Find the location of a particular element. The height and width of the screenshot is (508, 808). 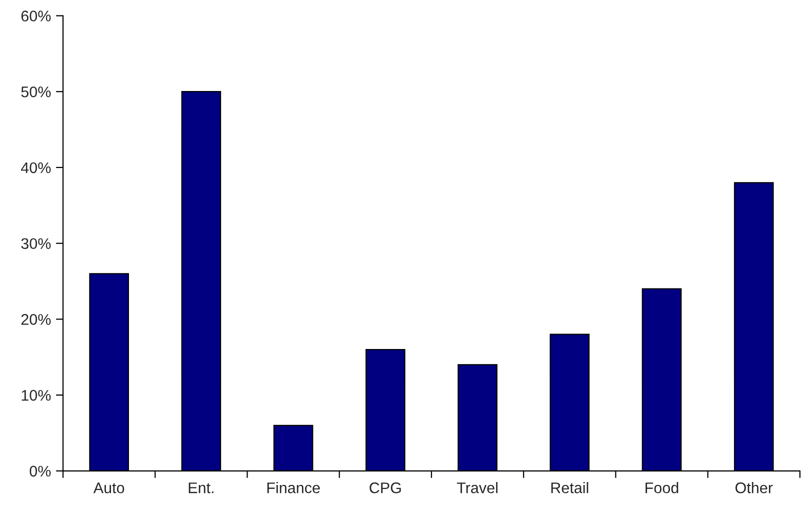

x-tick-label: Retail is located at coordinates (569, 488).